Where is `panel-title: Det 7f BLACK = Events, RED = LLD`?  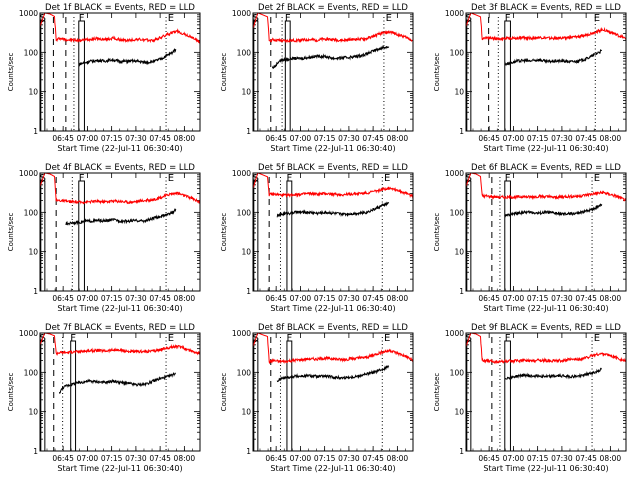
panel-title: Det 7f BLACK = Events, RED = LLD is located at coordinates (120, 328).